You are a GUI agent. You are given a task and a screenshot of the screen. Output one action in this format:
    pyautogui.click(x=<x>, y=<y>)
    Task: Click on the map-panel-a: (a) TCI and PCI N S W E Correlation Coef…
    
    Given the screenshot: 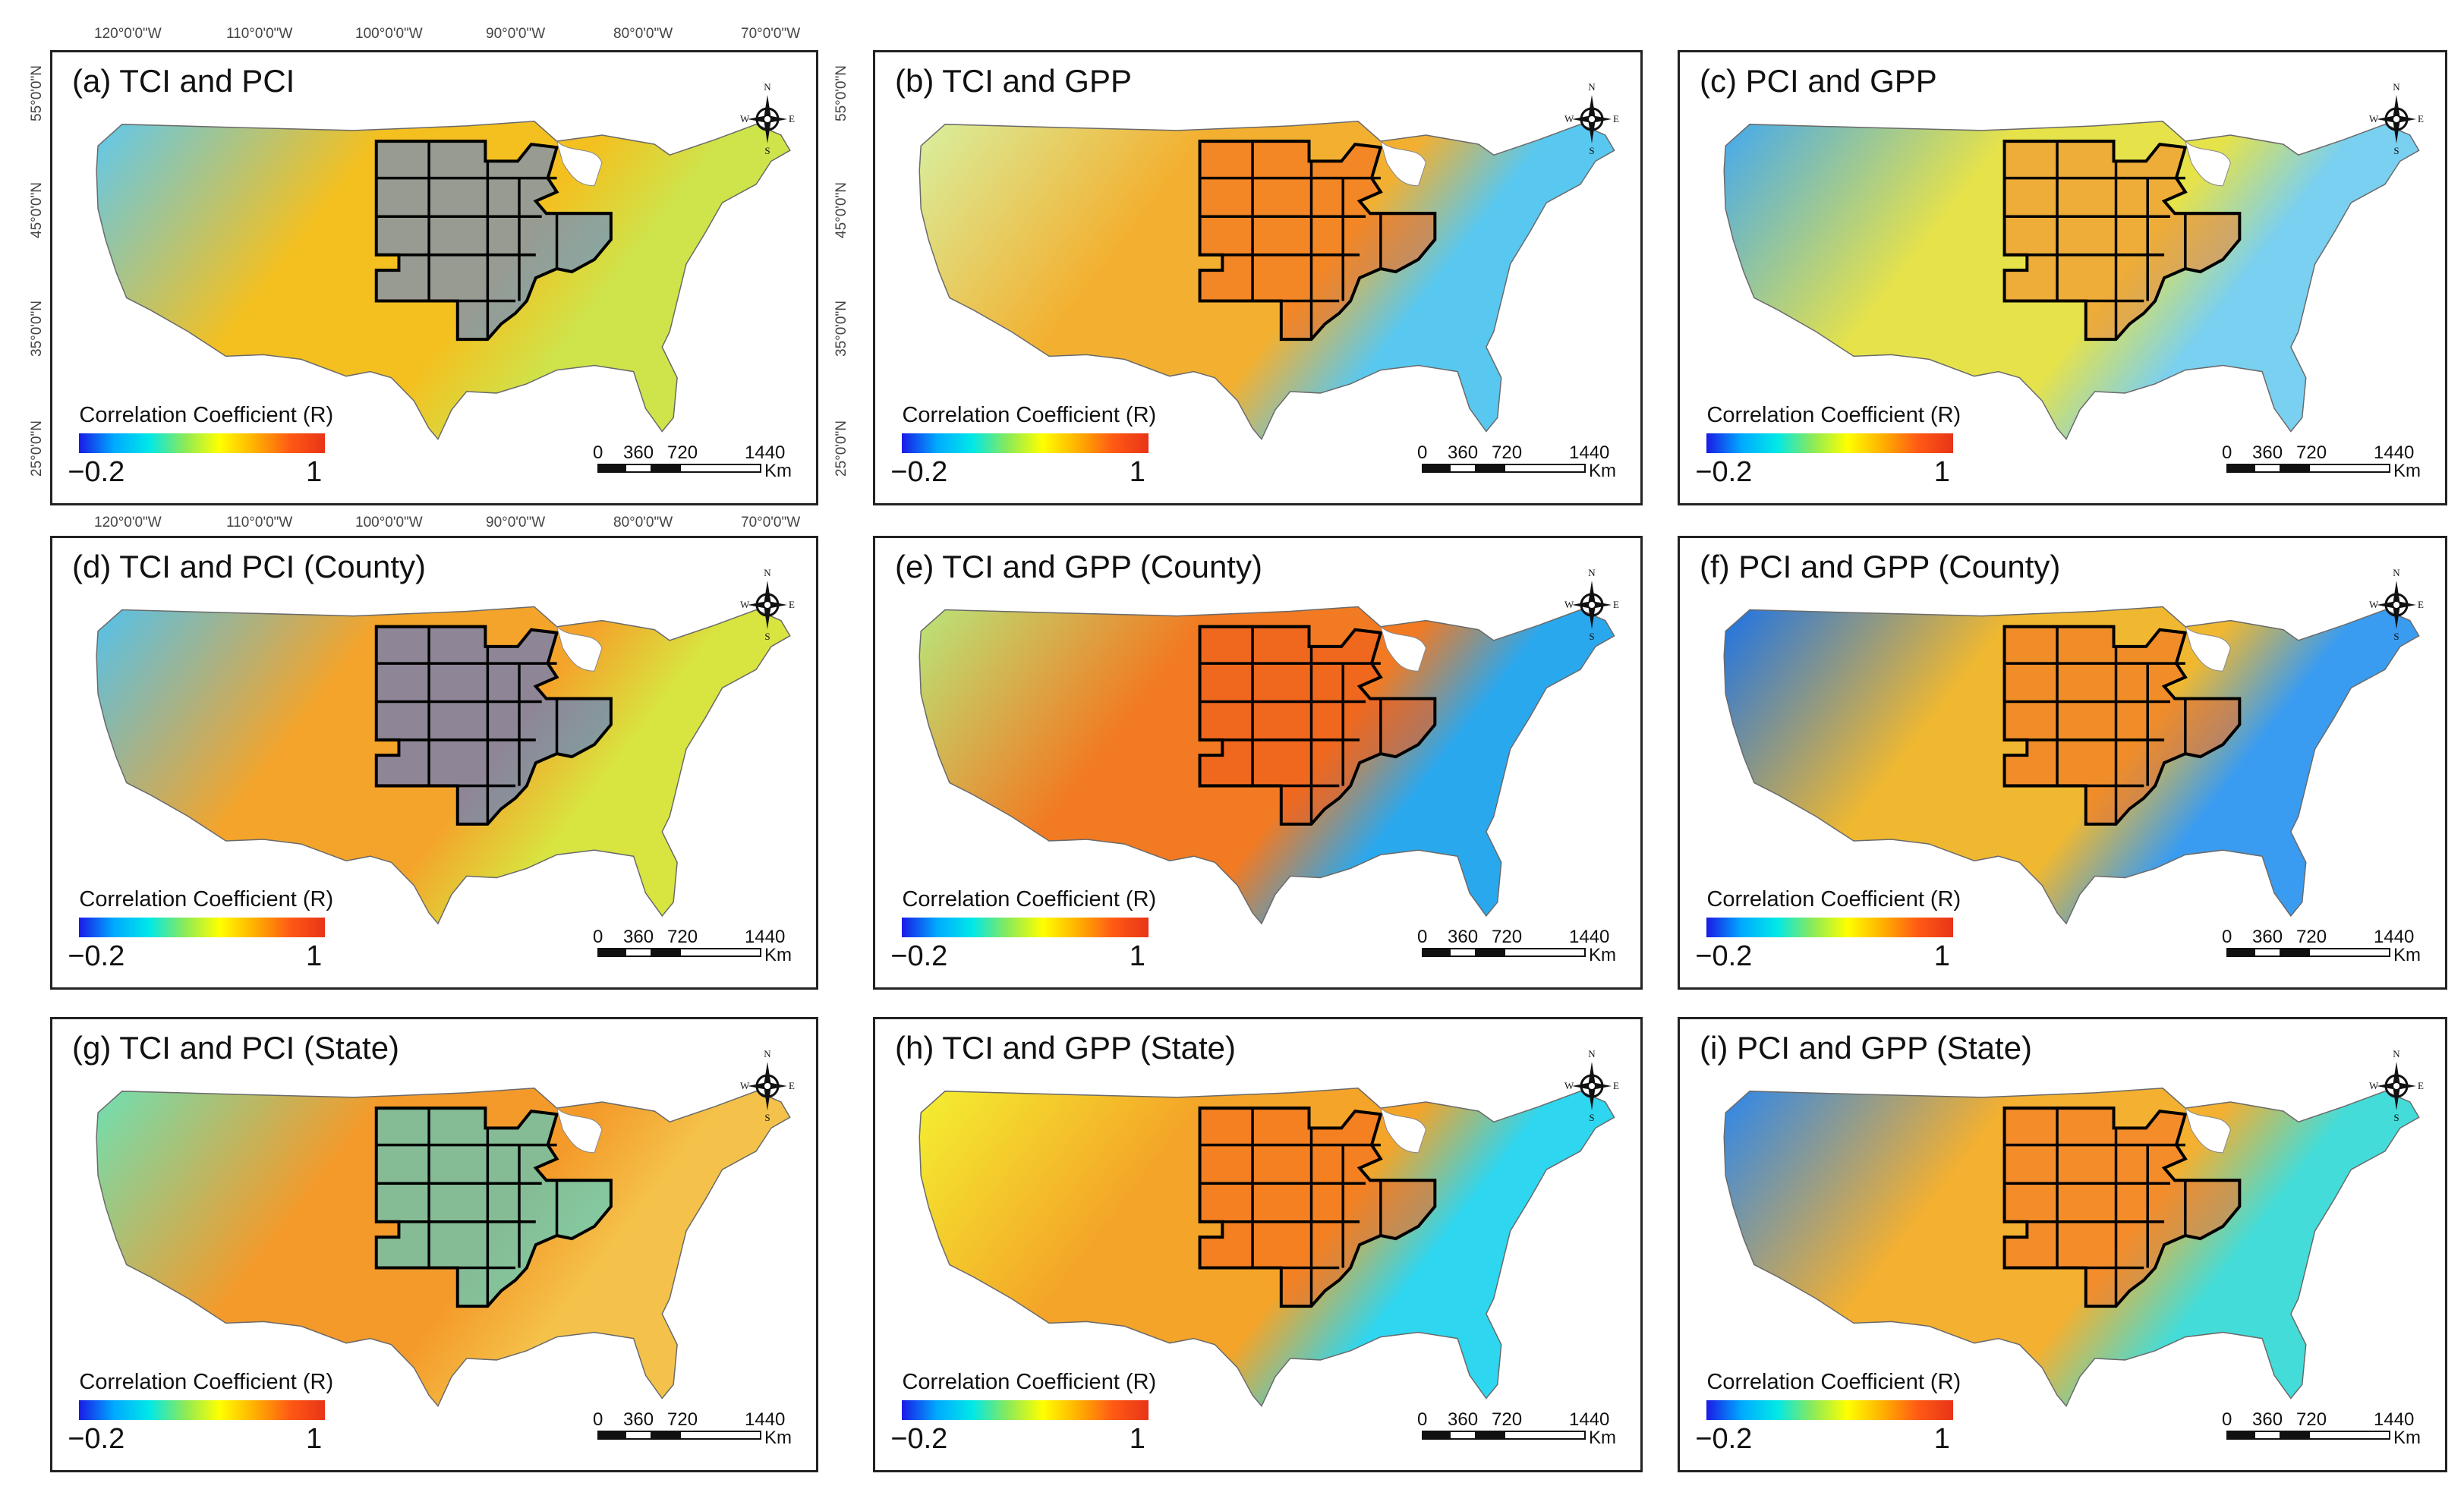 What is the action you would take?
    pyautogui.click(x=434, y=277)
    